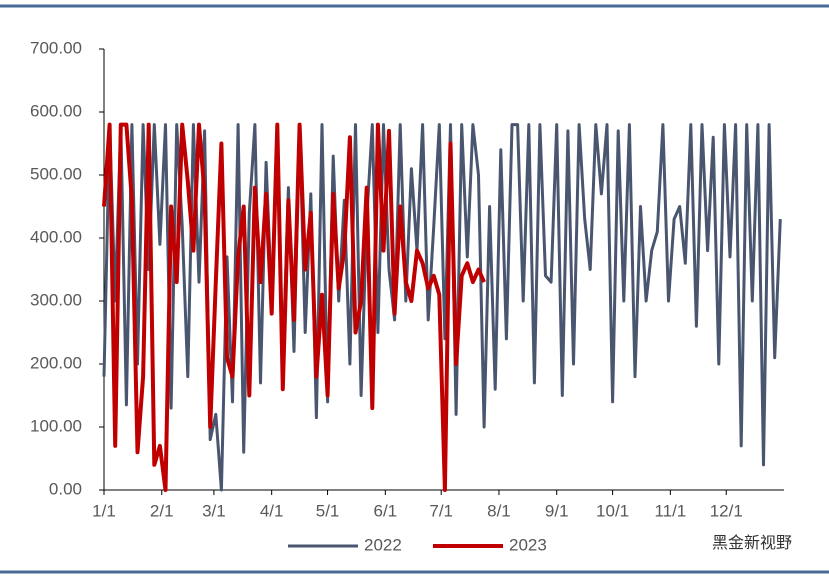  What do you see at coordinates (56, 47) in the screenshot?
I see `y-tick-label: 700.00` at bounding box center [56, 47].